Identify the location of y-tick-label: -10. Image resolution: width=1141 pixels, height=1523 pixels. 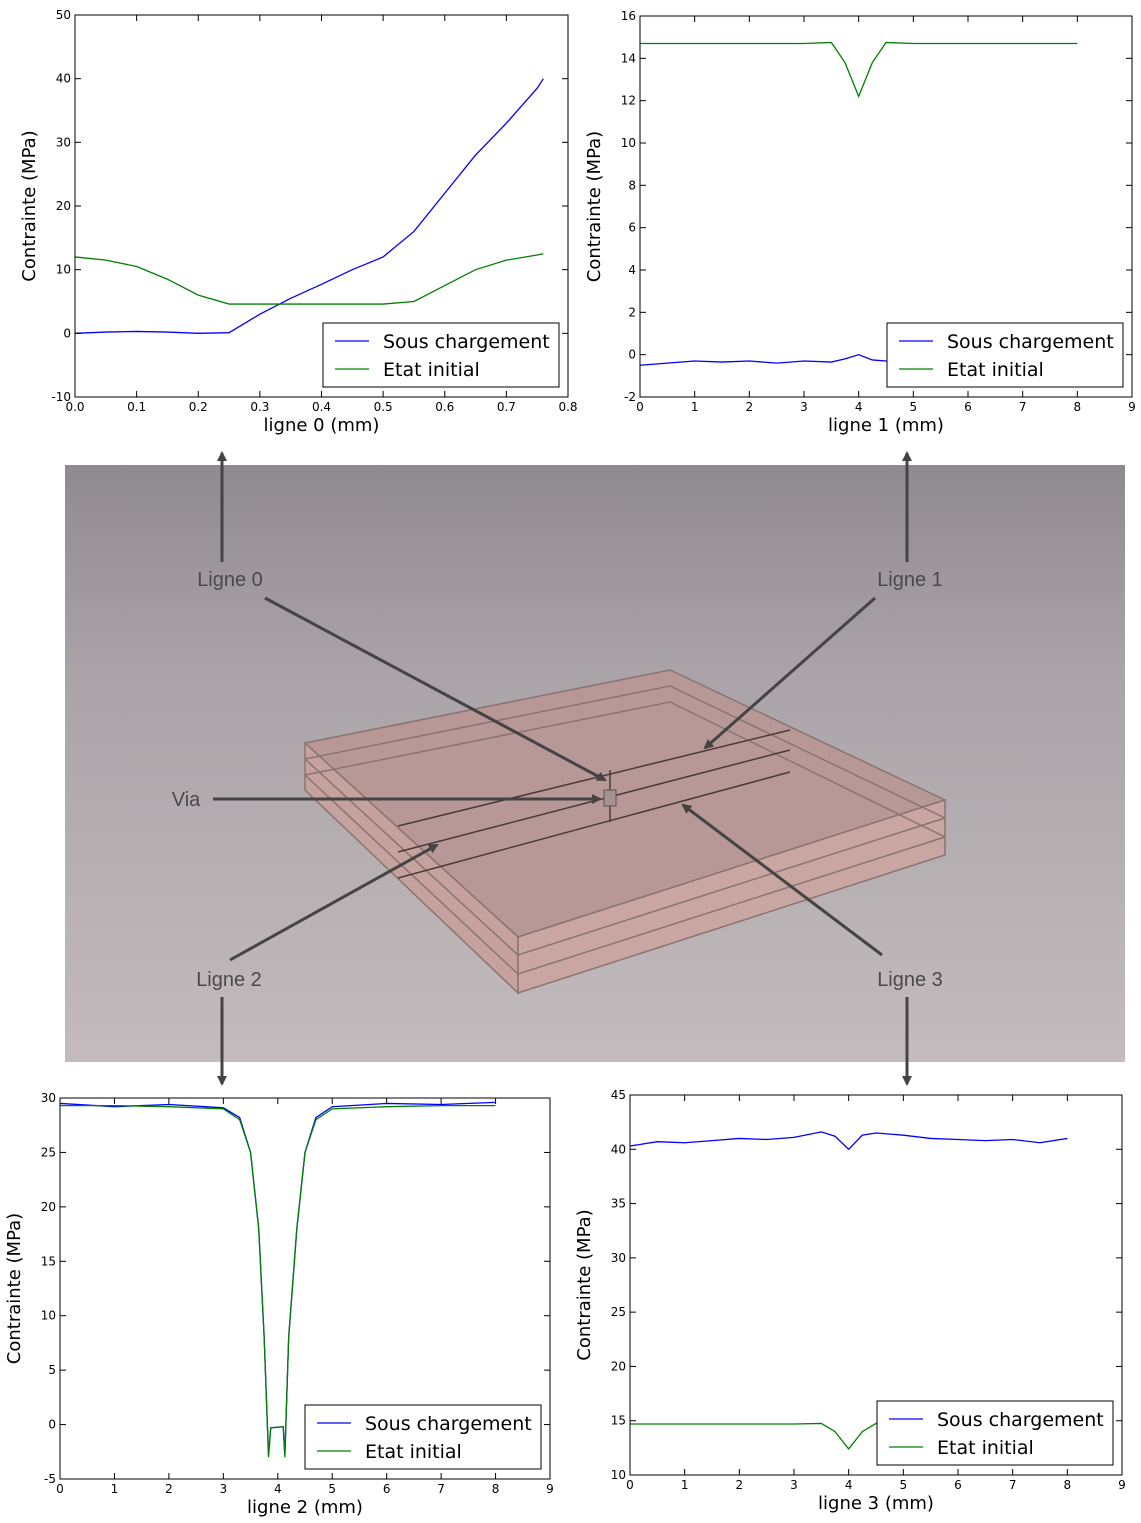
(61, 397).